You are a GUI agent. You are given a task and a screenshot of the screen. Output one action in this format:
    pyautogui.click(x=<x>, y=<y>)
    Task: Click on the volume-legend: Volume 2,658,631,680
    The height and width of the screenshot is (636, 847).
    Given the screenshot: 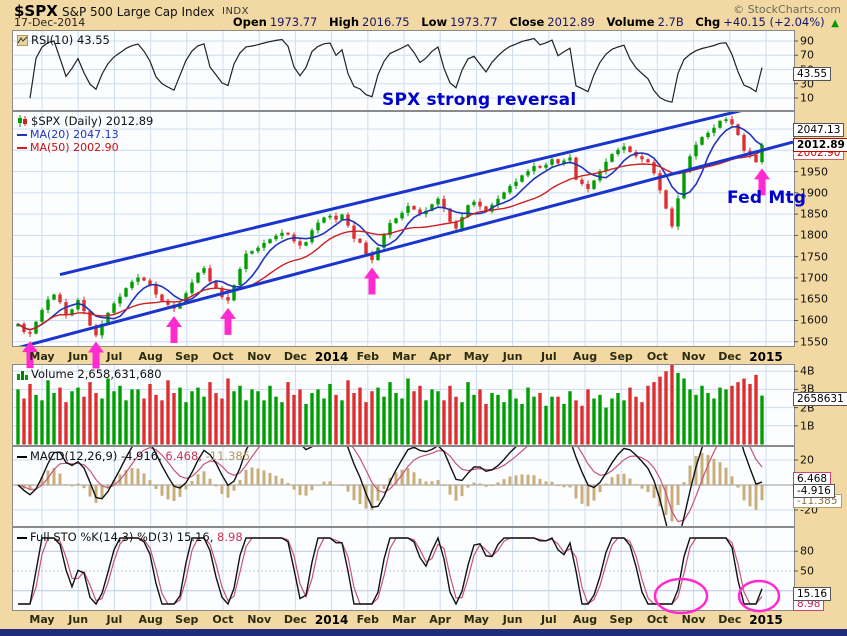 What is the action you would take?
    pyautogui.click(x=89, y=375)
    